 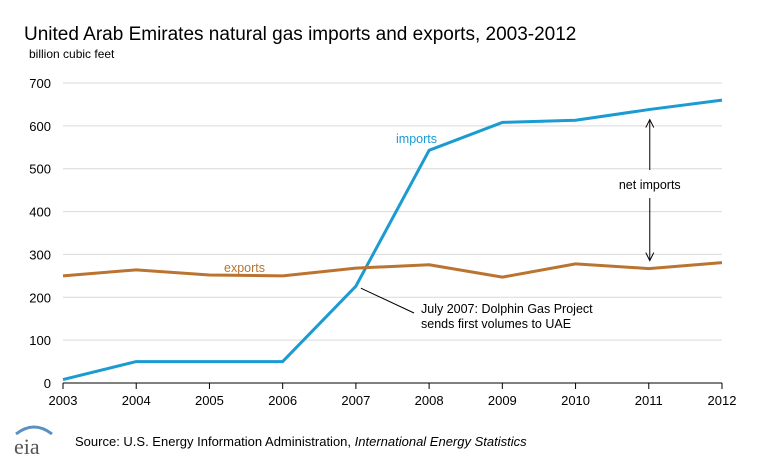 What do you see at coordinates (575, 400) in the screenshot?
I see `x-tick-label-2010: 2010` at bounding box center [575, 400].